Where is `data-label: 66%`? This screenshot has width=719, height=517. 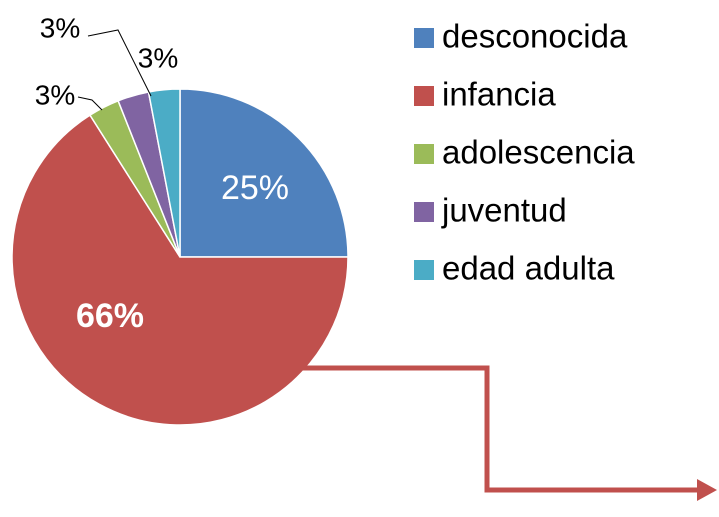
data-label: 66% is located at coordinates (110, 316).